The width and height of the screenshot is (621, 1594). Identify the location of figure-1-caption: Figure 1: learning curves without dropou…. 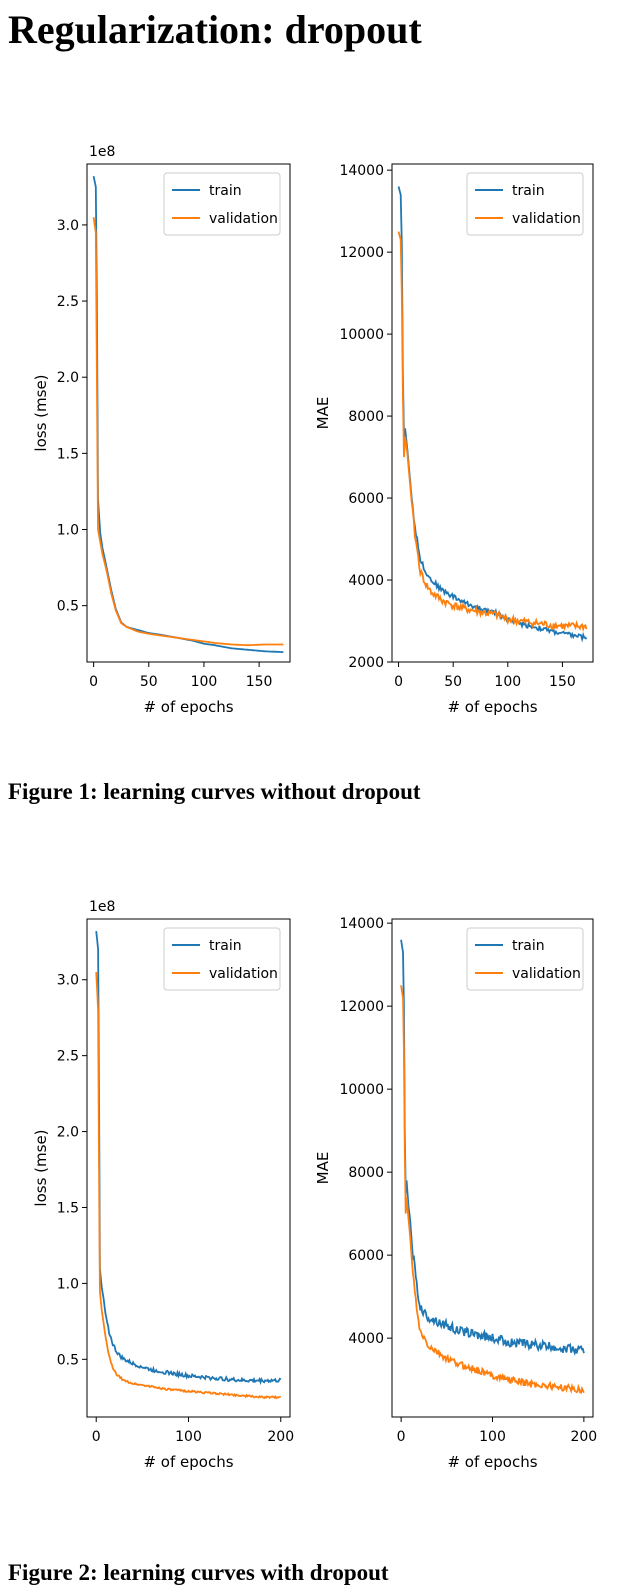
(214, 791).